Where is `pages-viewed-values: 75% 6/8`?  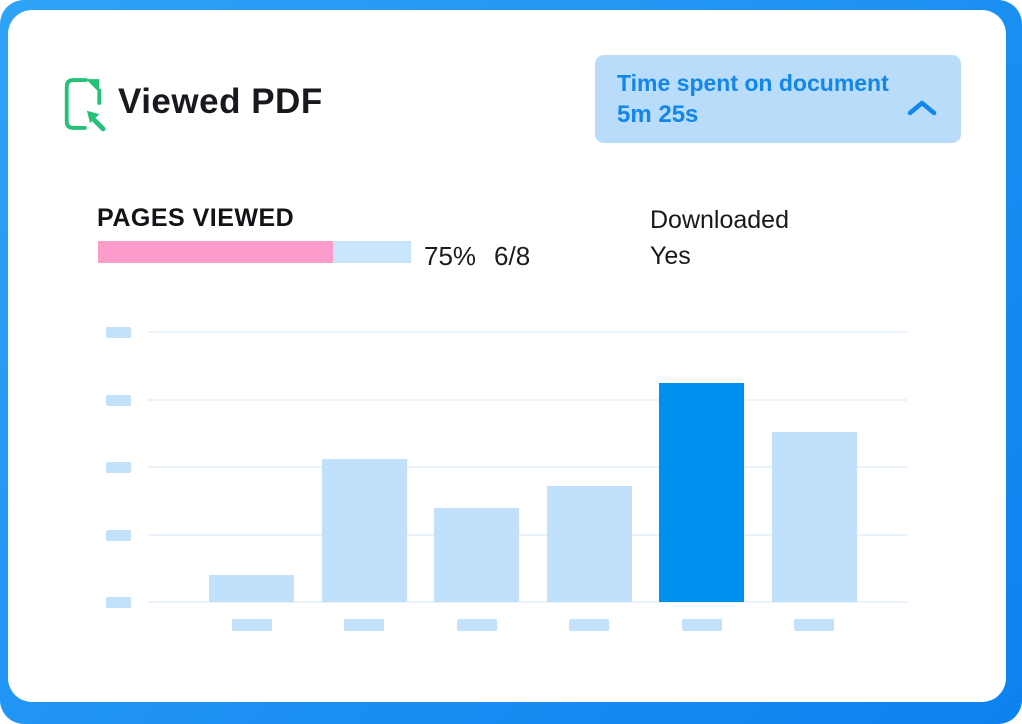 pages-viewed-values: 75% 6/8 is located at coordinates (477, 256).